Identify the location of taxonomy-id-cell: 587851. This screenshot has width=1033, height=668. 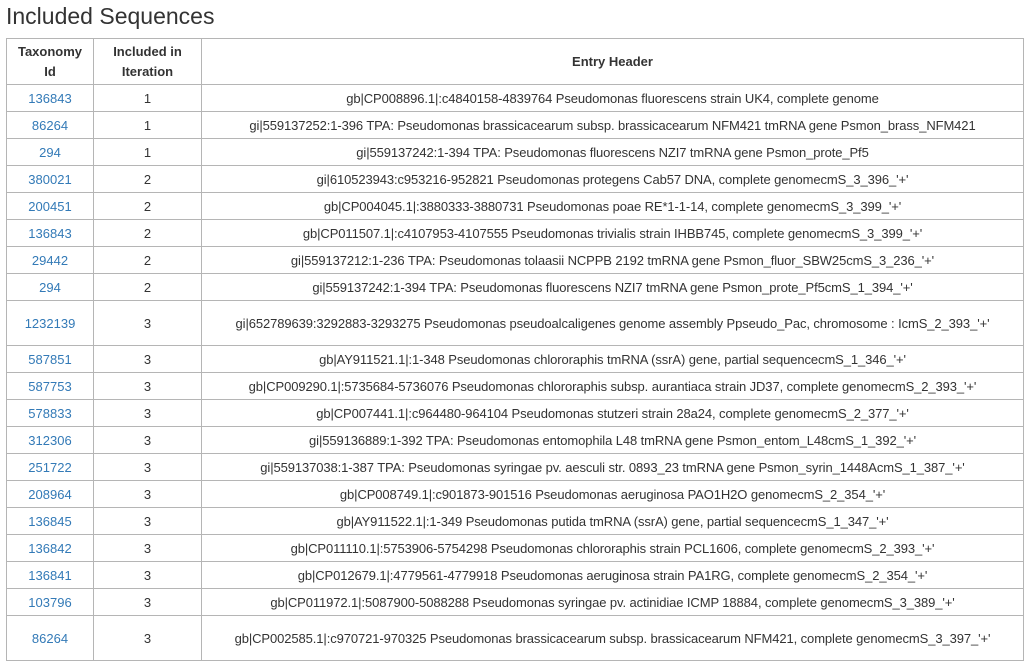
(50, 359).